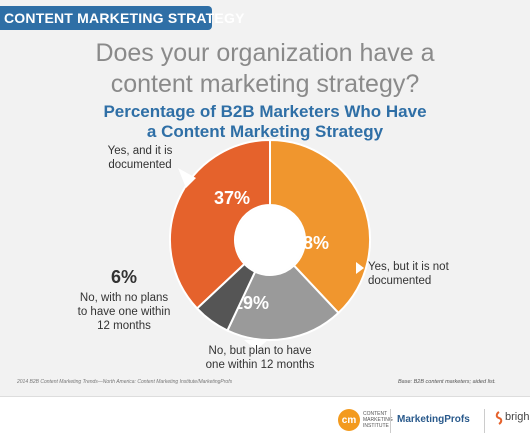 The image size is (530, 443). Describe the element at coordinates (265, 84) in the screenshot. I see `headline-line-2: content marketing strategy?` at that location.